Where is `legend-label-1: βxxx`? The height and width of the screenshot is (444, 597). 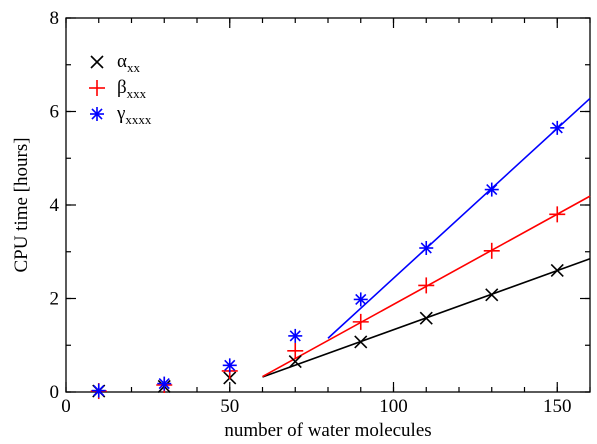 legend-label-1: βxxx is located at coordinates (132, 89).